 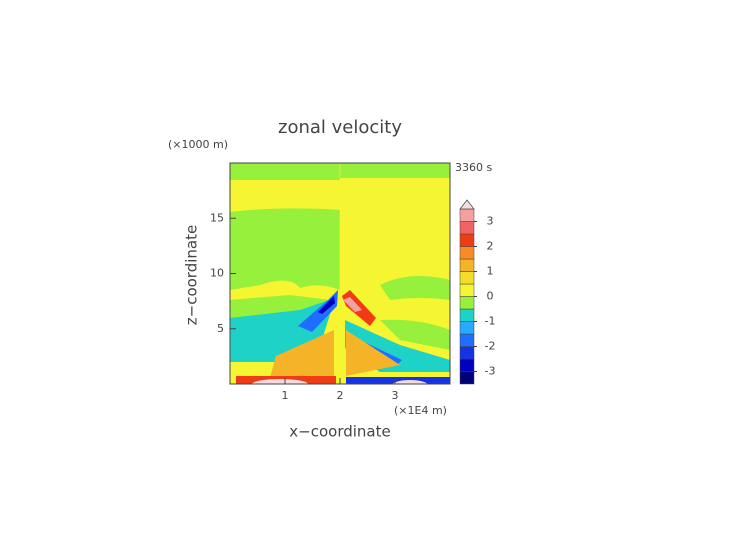 What do you see at coordinates (490, 271) in the screenshot?
I see `colorbar-tick-label: 1` at bounding box center [490, 271].